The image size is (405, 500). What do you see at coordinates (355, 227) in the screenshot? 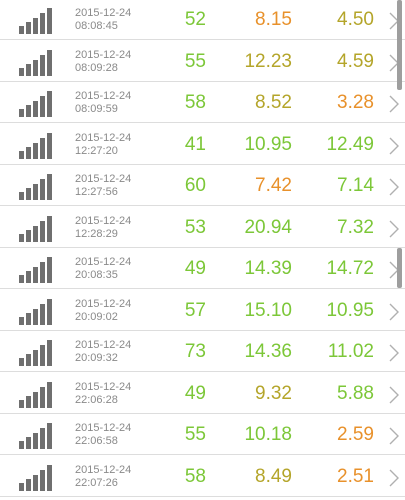
I see `upload-value: 7.32` at bounding box center [355, 227].